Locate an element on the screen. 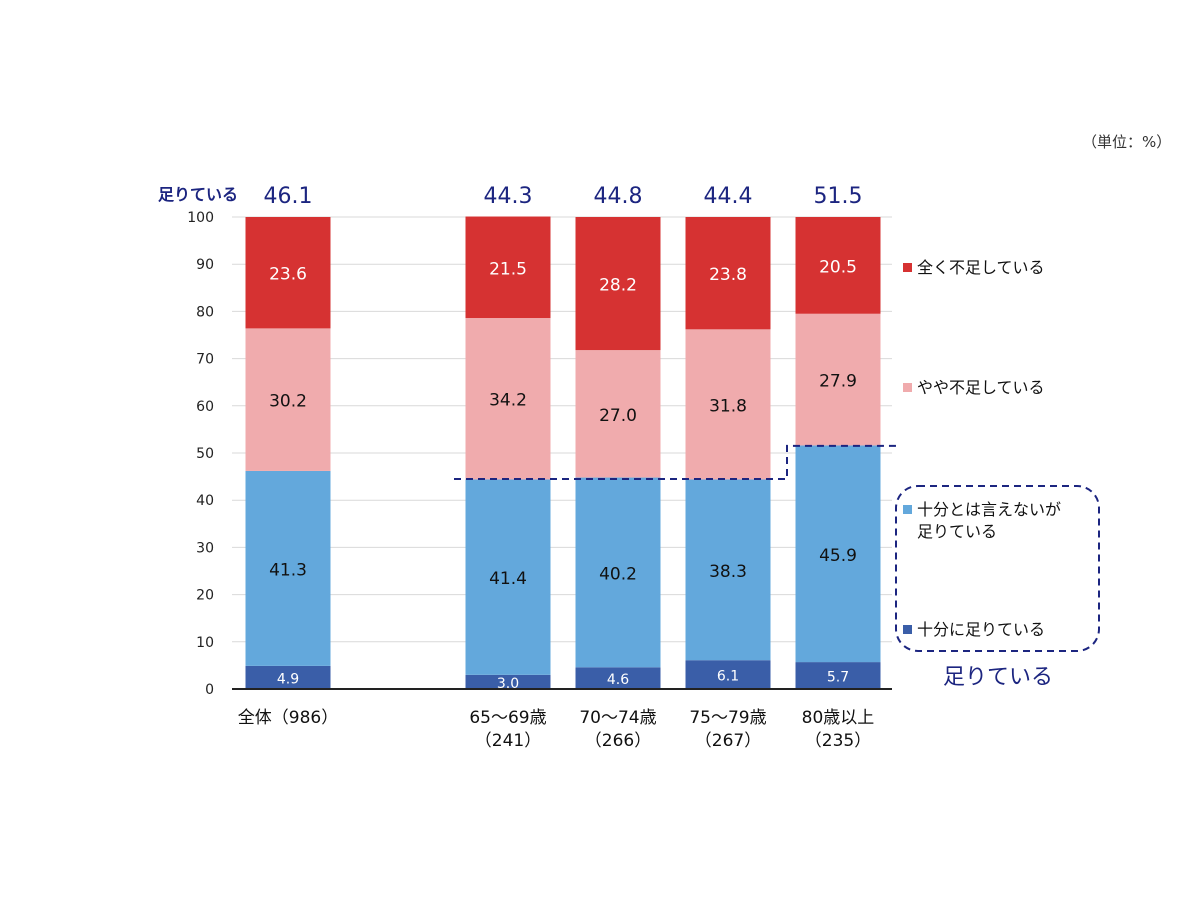 This screenshot has width=1200, height=900. legend-label: やや不足している is located at coordinates (981, 387).